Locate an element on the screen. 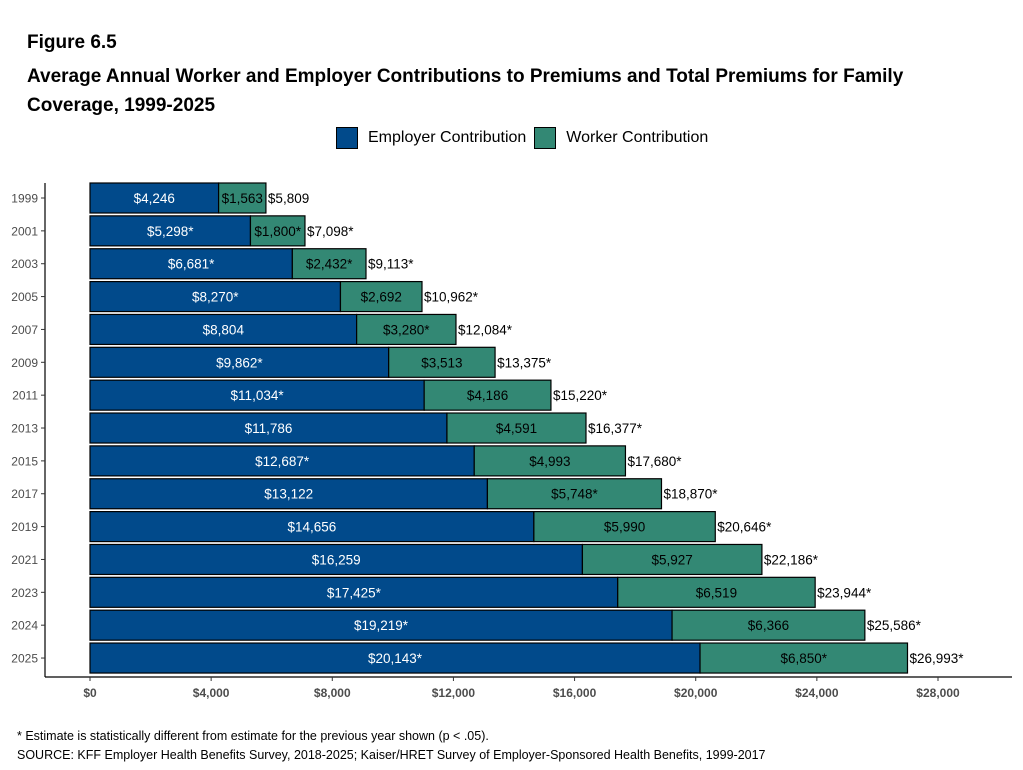 This screenshot has height=770, width=1023. worker-value-label: $3,280* is located at coordinates (406, 329).